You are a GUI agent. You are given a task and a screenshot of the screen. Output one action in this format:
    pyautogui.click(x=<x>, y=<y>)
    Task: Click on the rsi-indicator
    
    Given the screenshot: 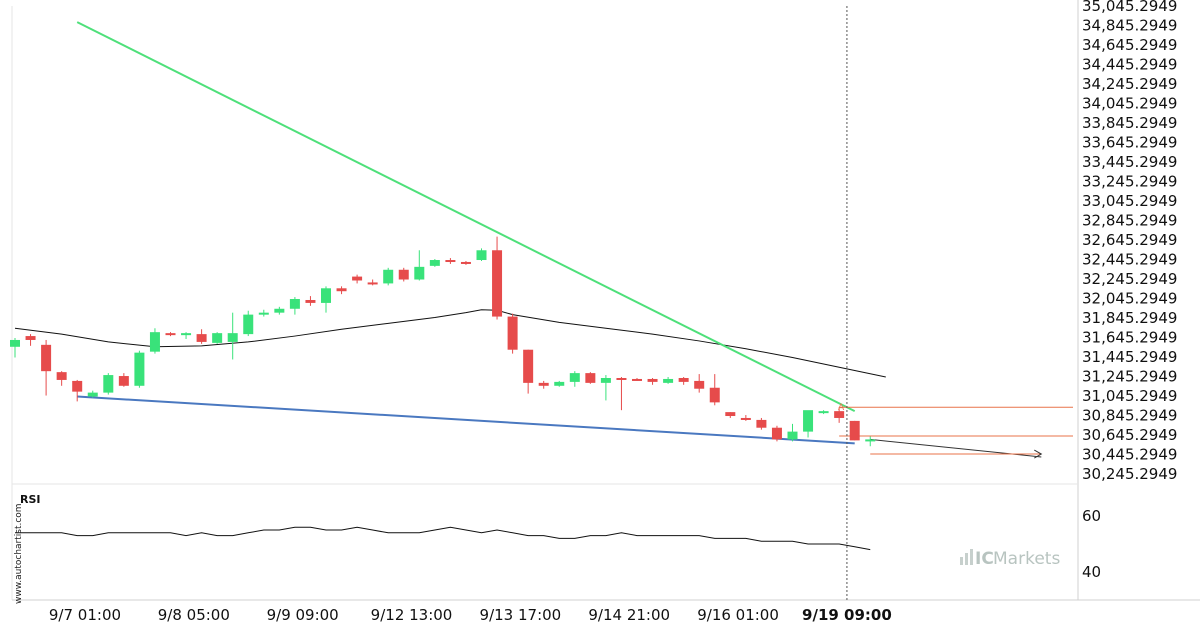 What is the action you would take?
    pyautogui.click(x=443, y=538)
    